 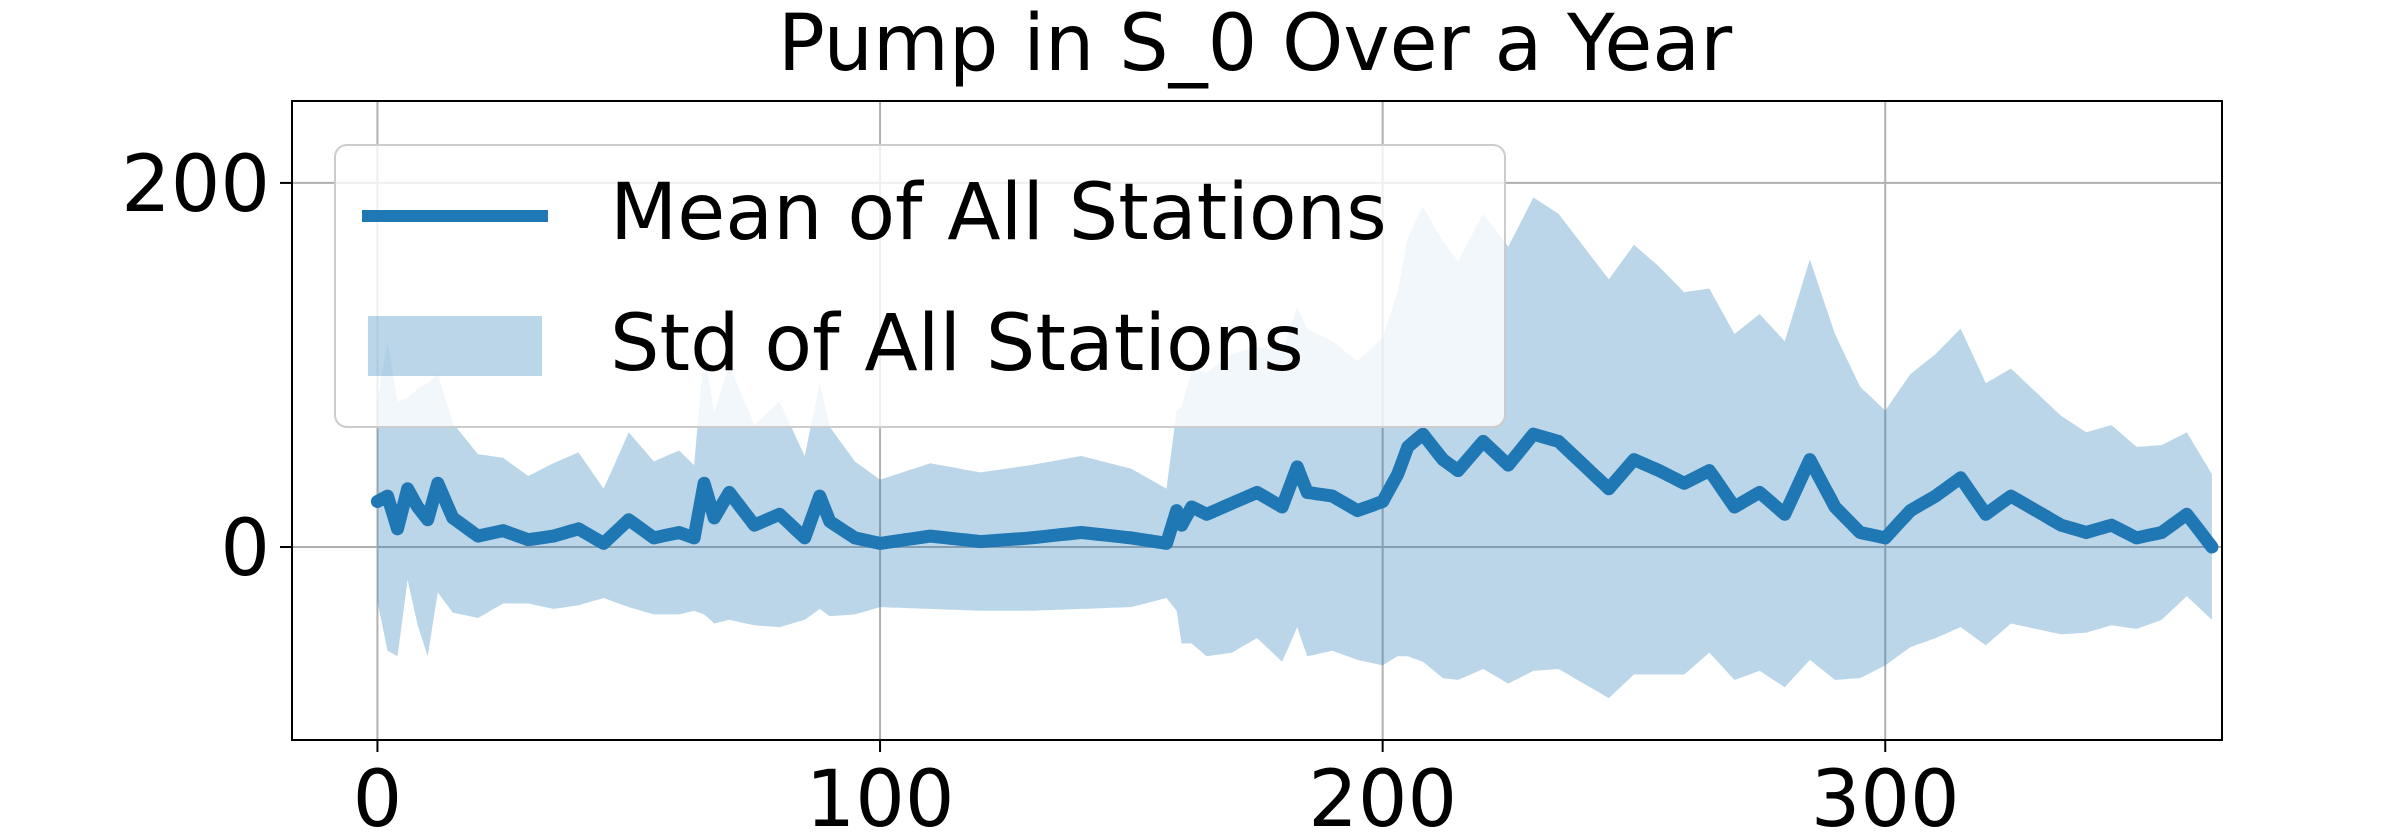 I want to click on x-tick-label: 200, so click(x=1382, y=791).